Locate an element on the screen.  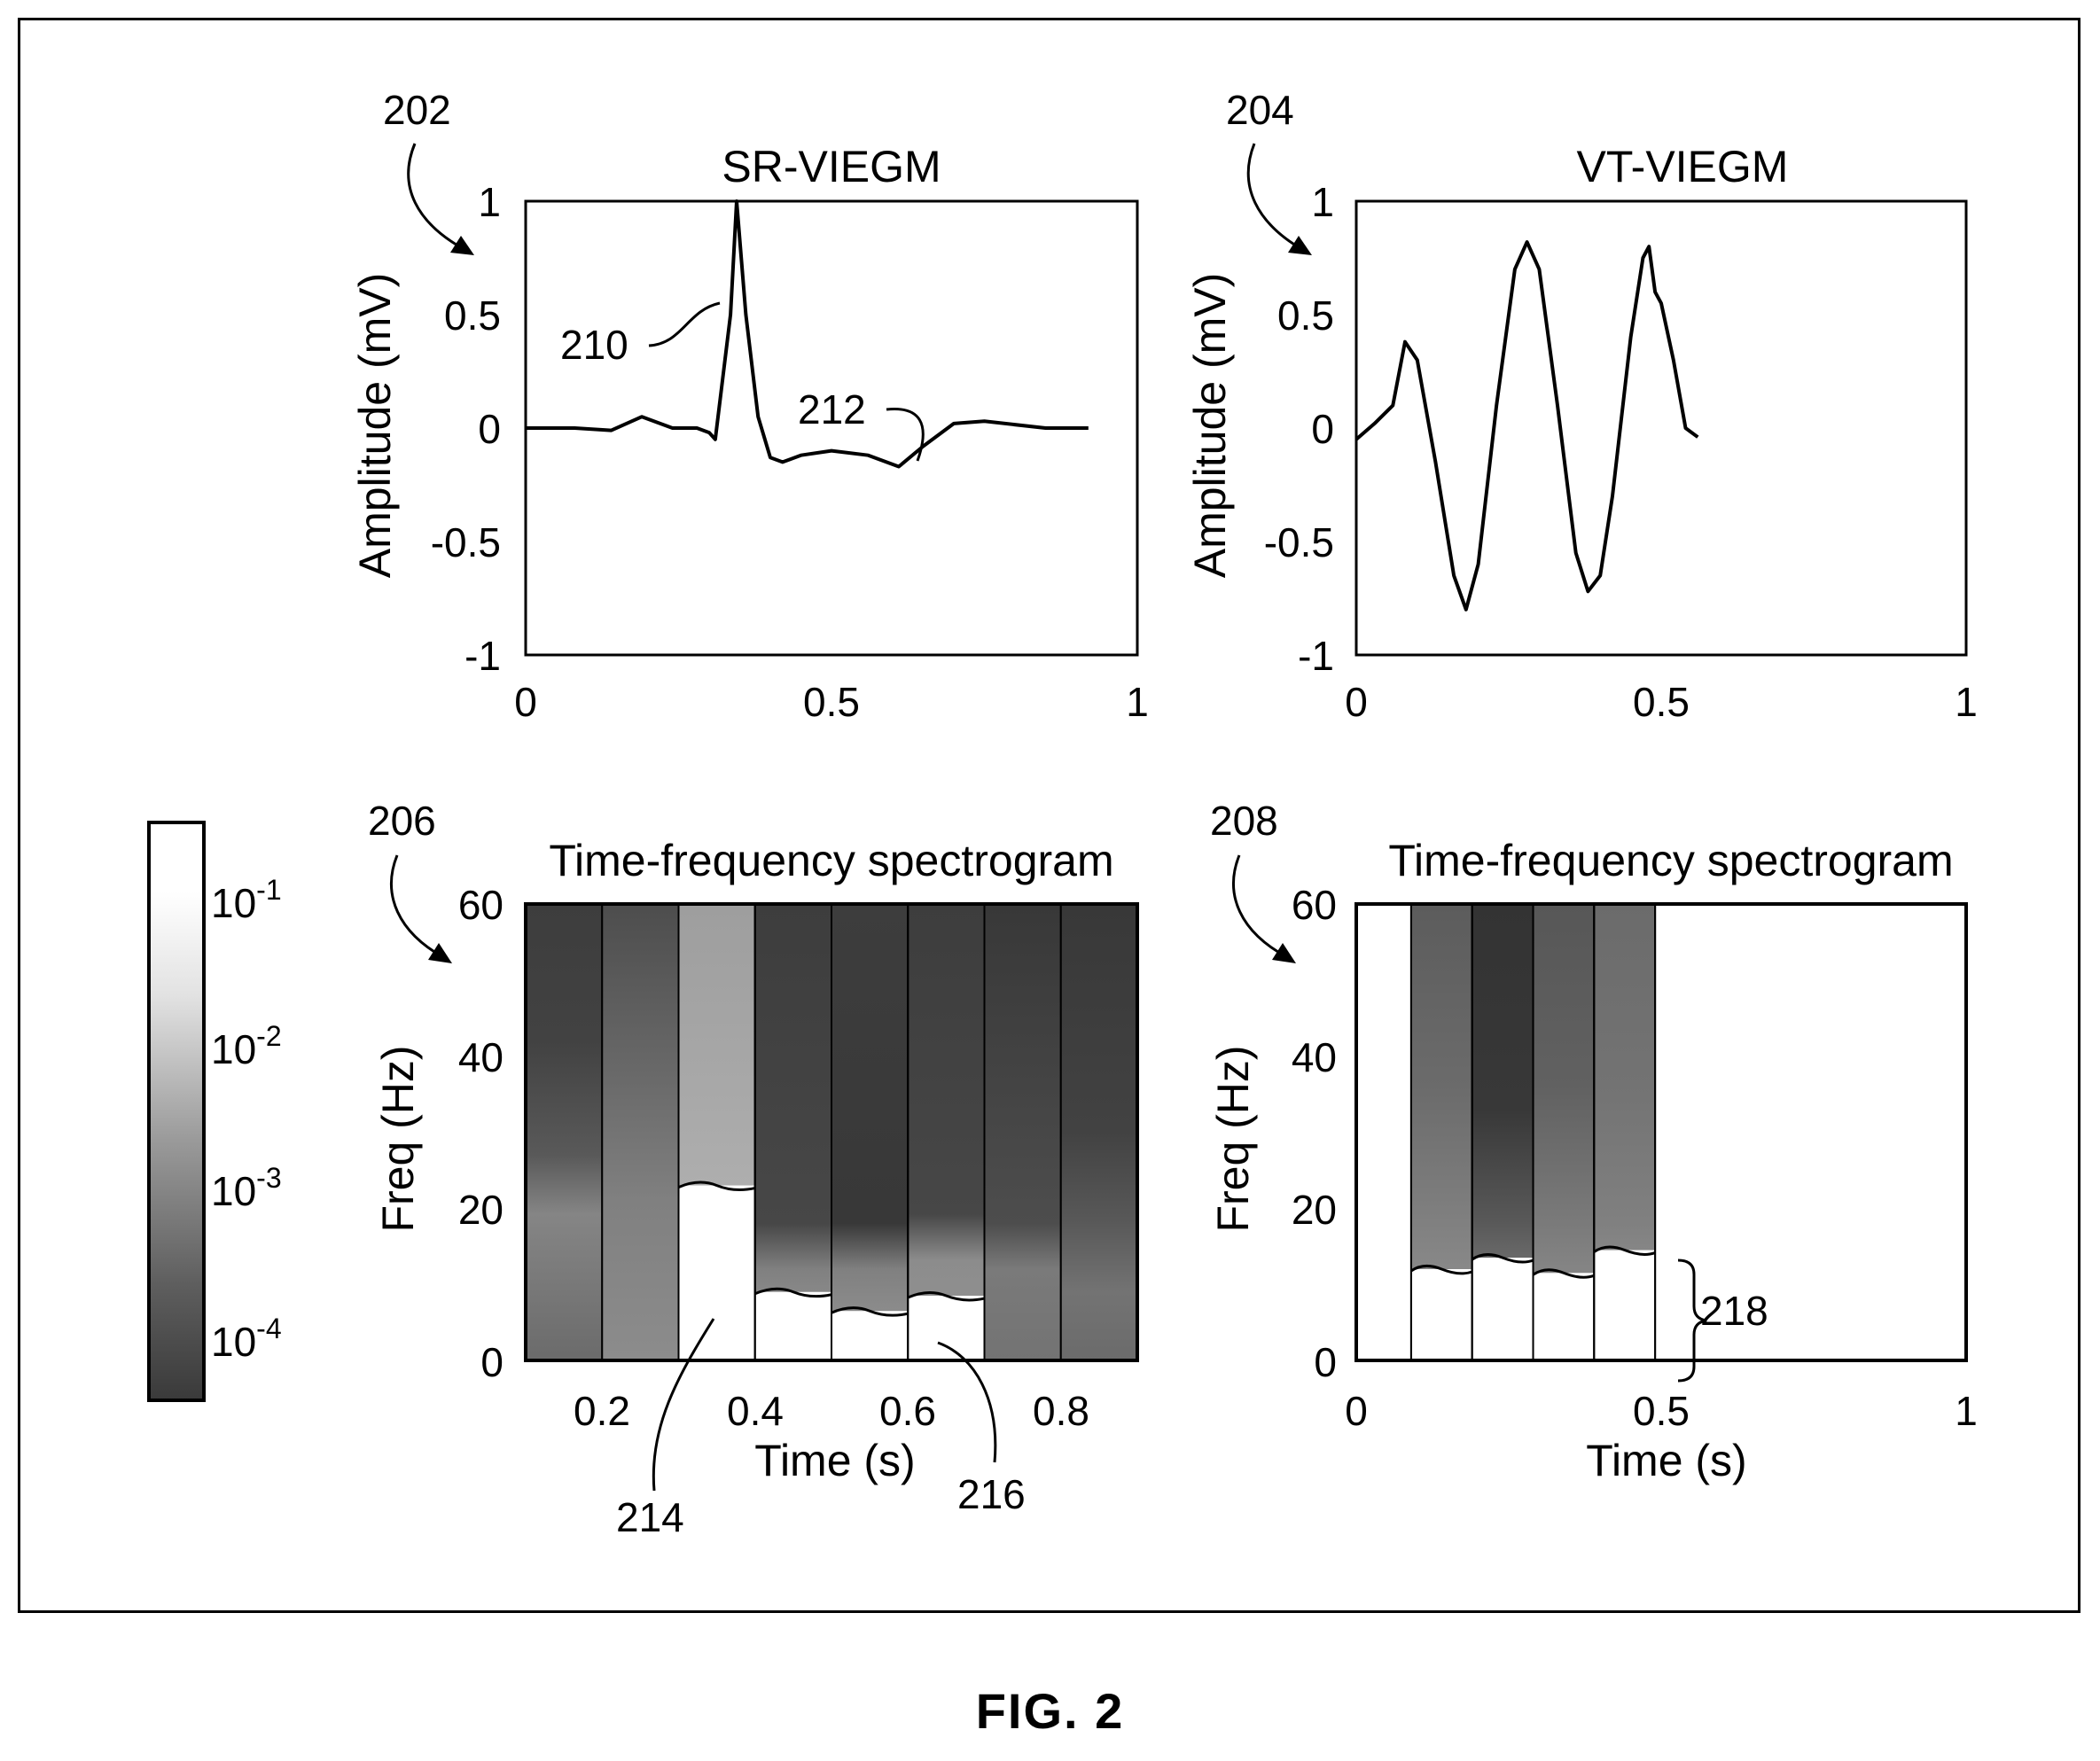
x-tick-label: 0.8 is located at coordinates (1061, 1411).